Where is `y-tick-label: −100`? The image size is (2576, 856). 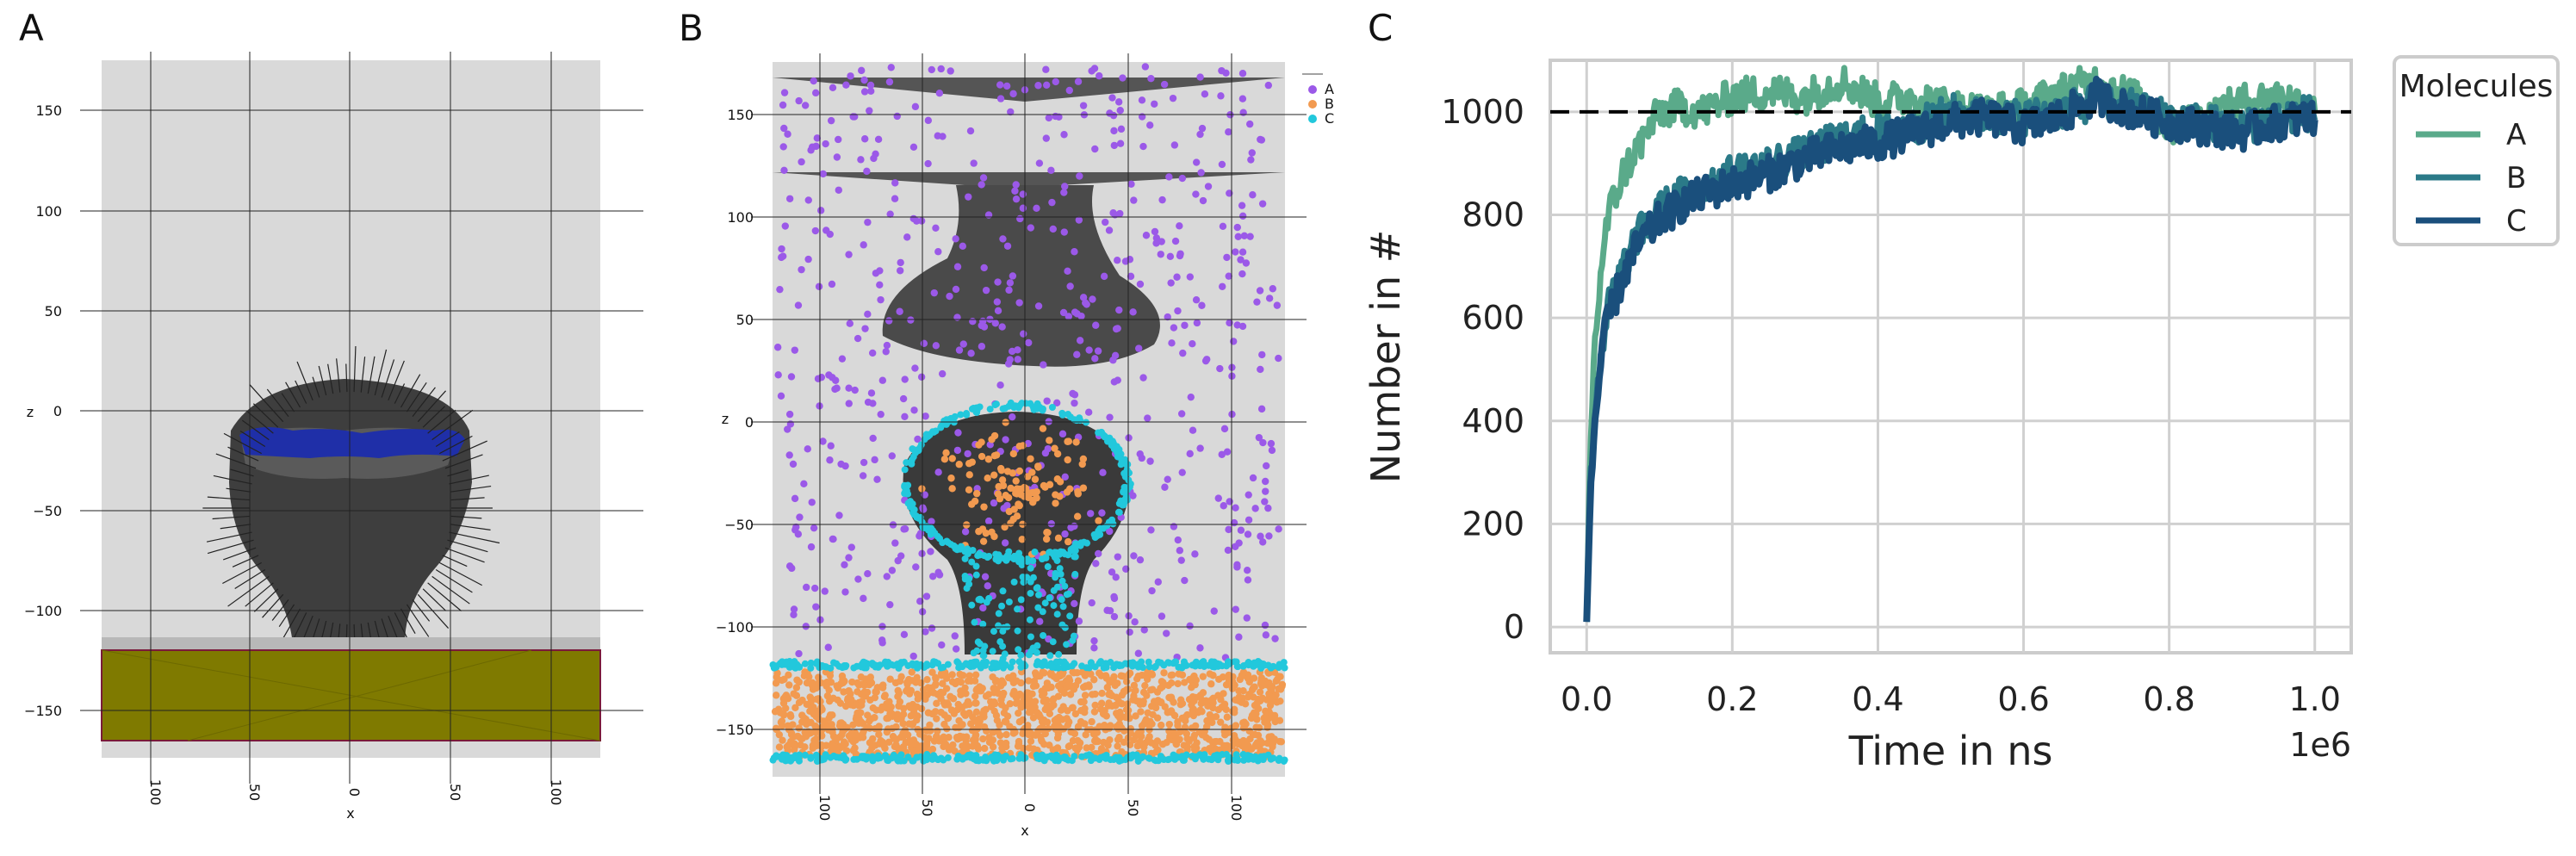 y-tick-label: −100 is located at coordinates (43, 611).